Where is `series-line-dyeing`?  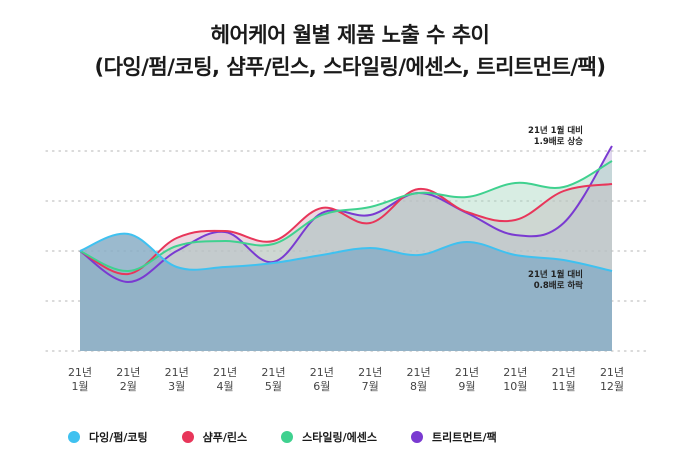
series-line-dyeing is located at coordinates (346, 252).